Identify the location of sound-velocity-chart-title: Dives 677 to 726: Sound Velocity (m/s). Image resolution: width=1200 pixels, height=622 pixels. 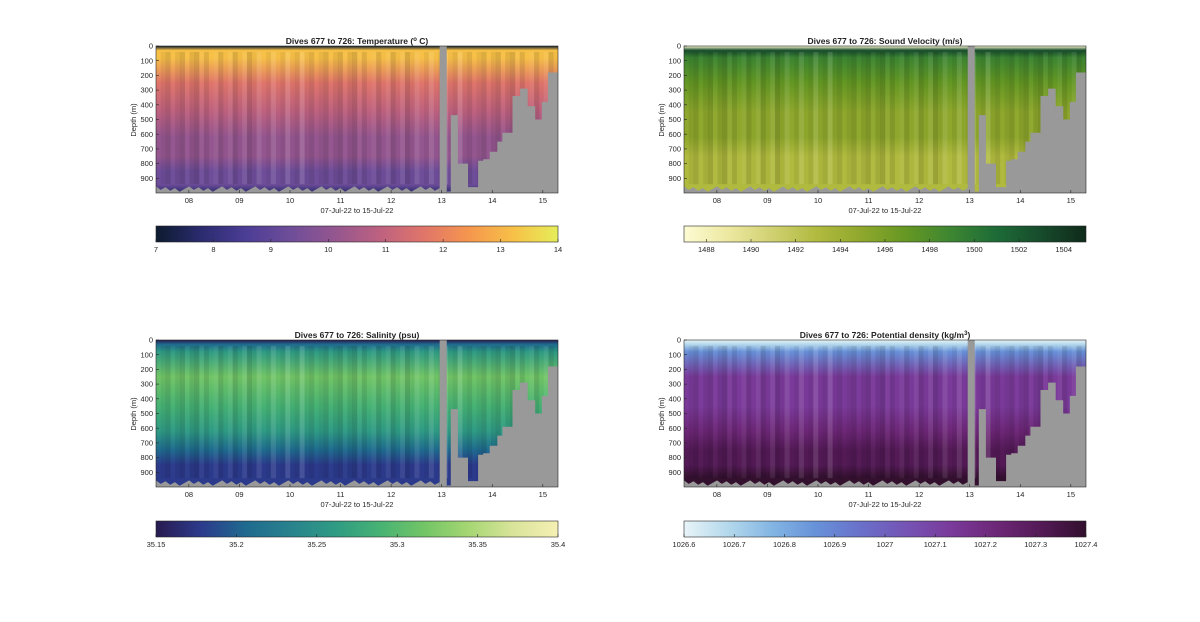
(885, 41).